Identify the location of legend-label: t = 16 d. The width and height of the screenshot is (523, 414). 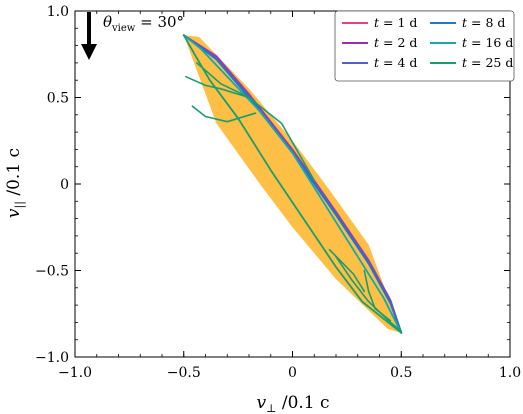
(487, 42).